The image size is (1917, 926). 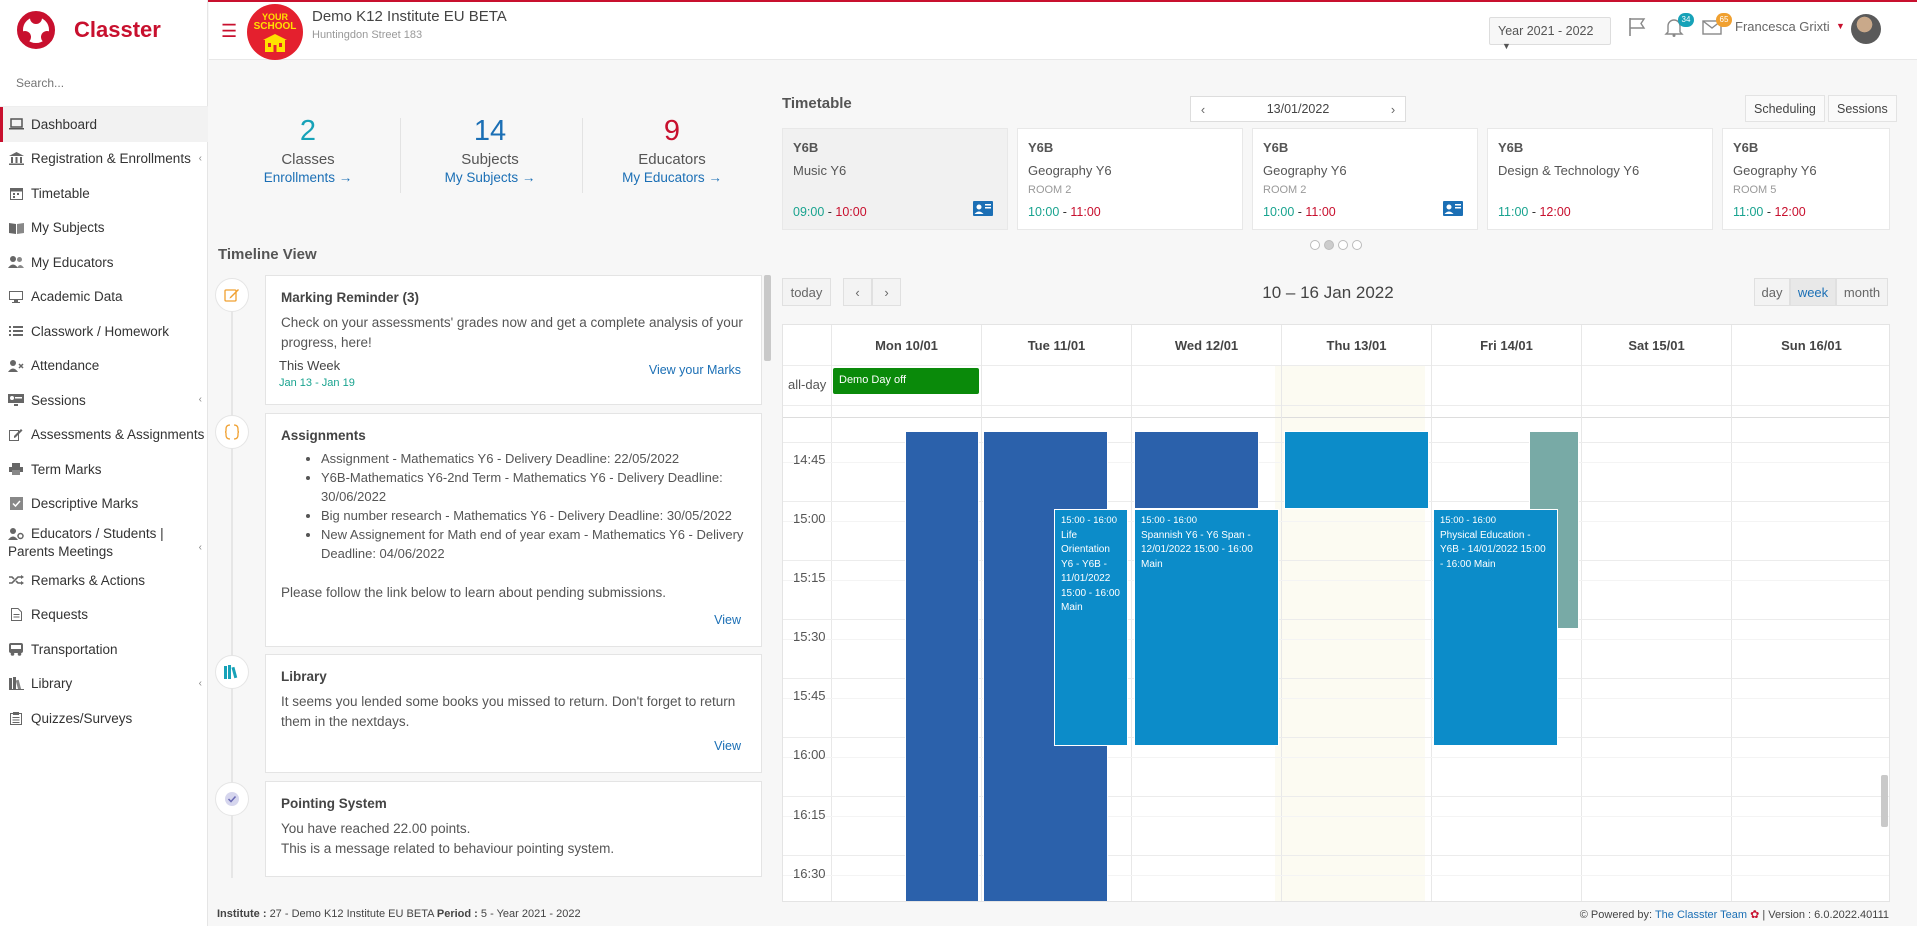 What do you see at coordinates (229, 31) in the screenshot?
I see `hamburger-menu-icon: ☰` at bounding box center [229, 31].